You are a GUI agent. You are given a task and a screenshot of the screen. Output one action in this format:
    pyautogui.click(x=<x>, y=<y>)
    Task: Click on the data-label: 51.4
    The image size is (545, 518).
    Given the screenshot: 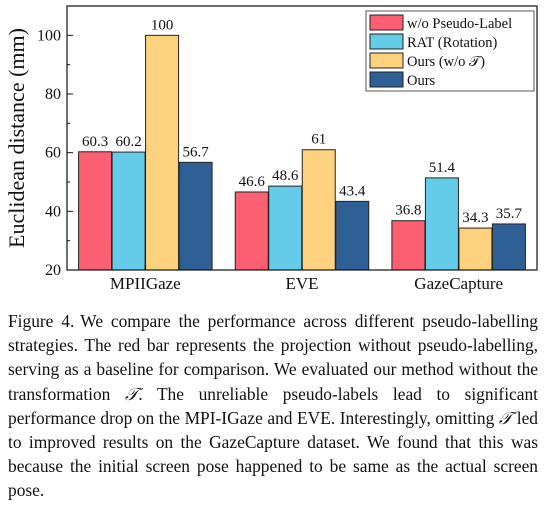 What is the action you would take?
    pyautogui.click(x=442, y=168)
    